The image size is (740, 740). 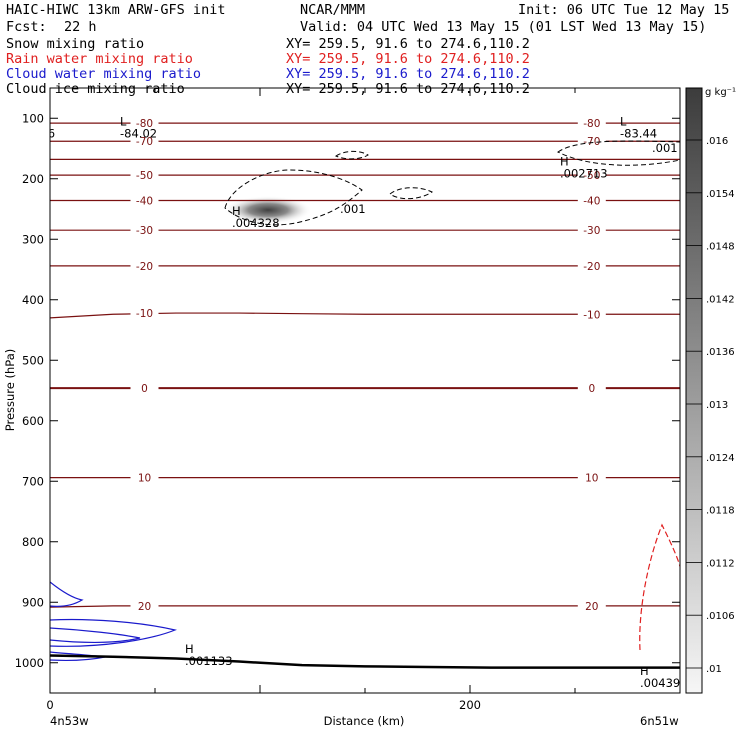 What do you see at coordinates (408, 89) in the screenshot?
I see `field-cloud-ice-xy: XY= 259.5, 91.6 to 274.6,110.2` at bounding box center [408, 89].